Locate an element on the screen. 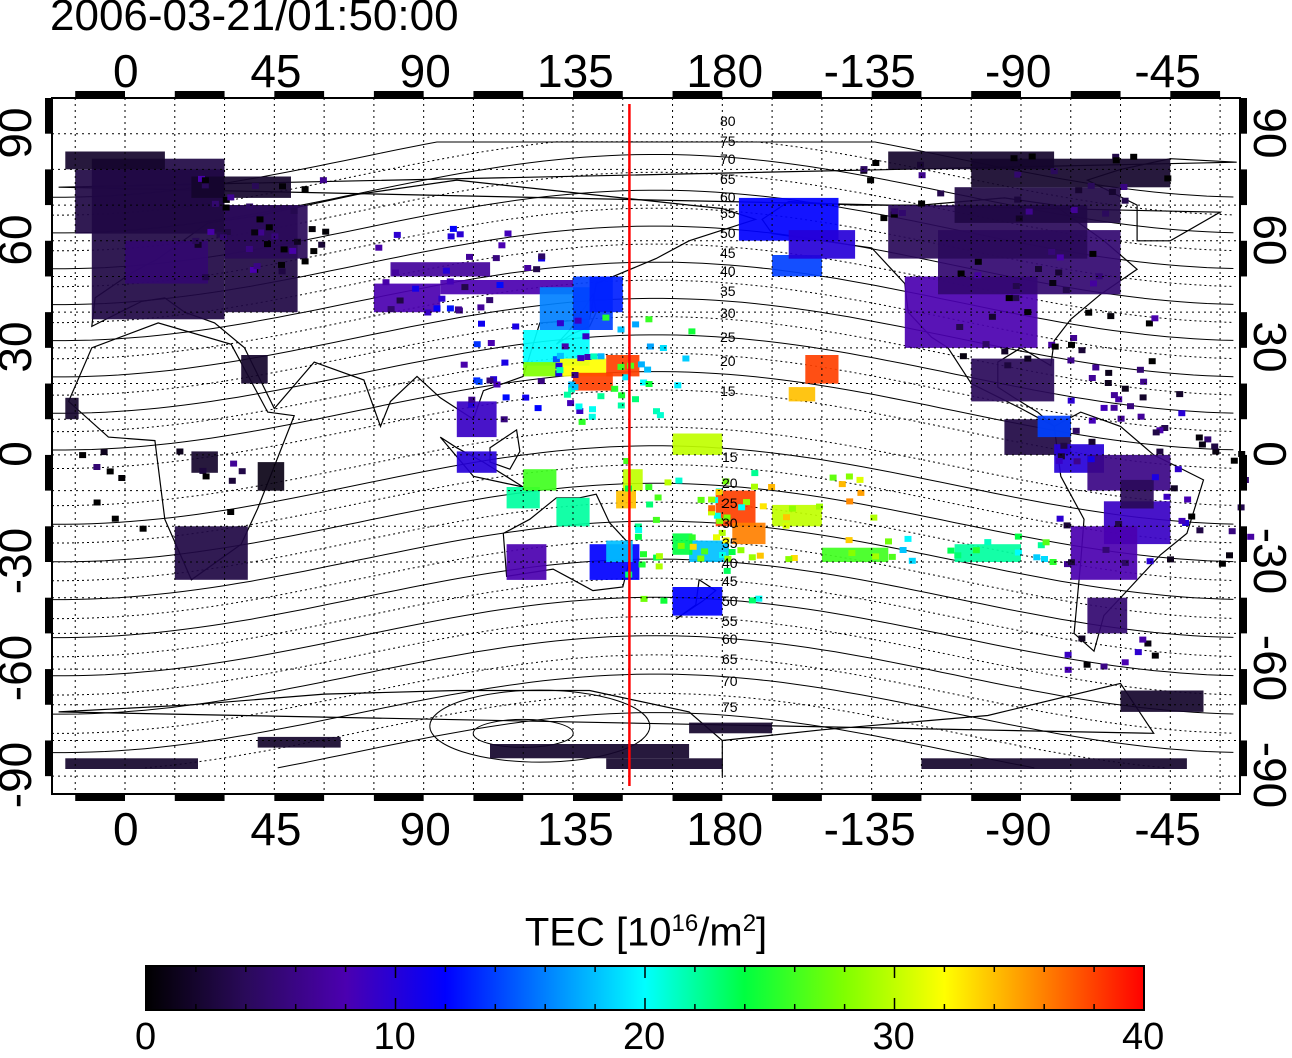  top-tick-label: -45 is located at coordinates (1167, 71).